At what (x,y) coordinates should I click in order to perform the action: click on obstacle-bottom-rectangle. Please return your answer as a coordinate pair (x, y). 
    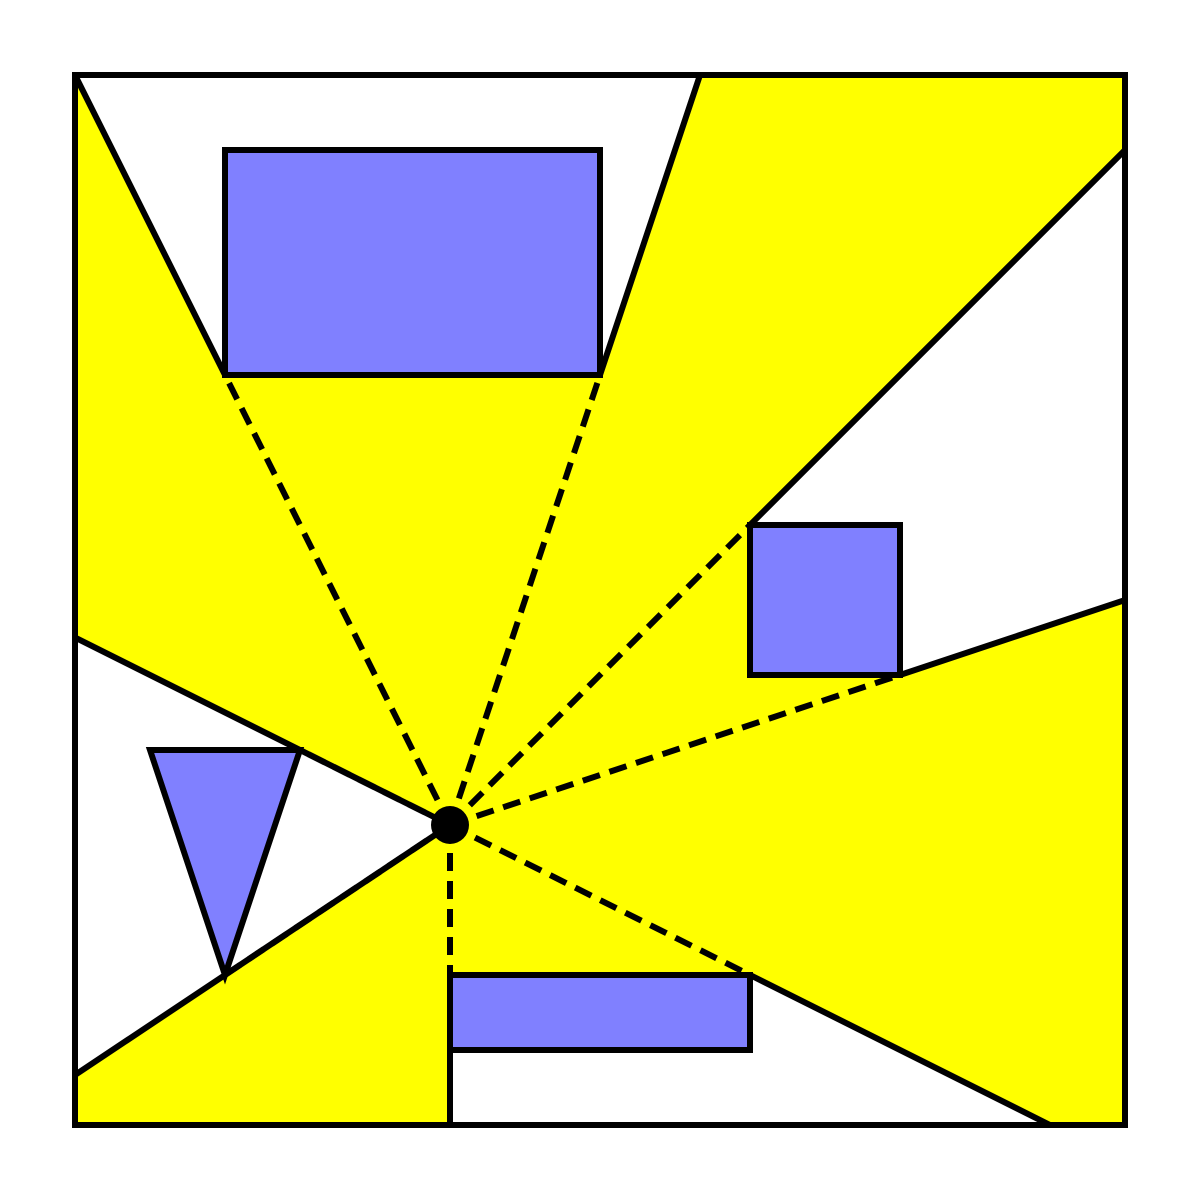
    Looking at the image, I should click on (600, 1012).